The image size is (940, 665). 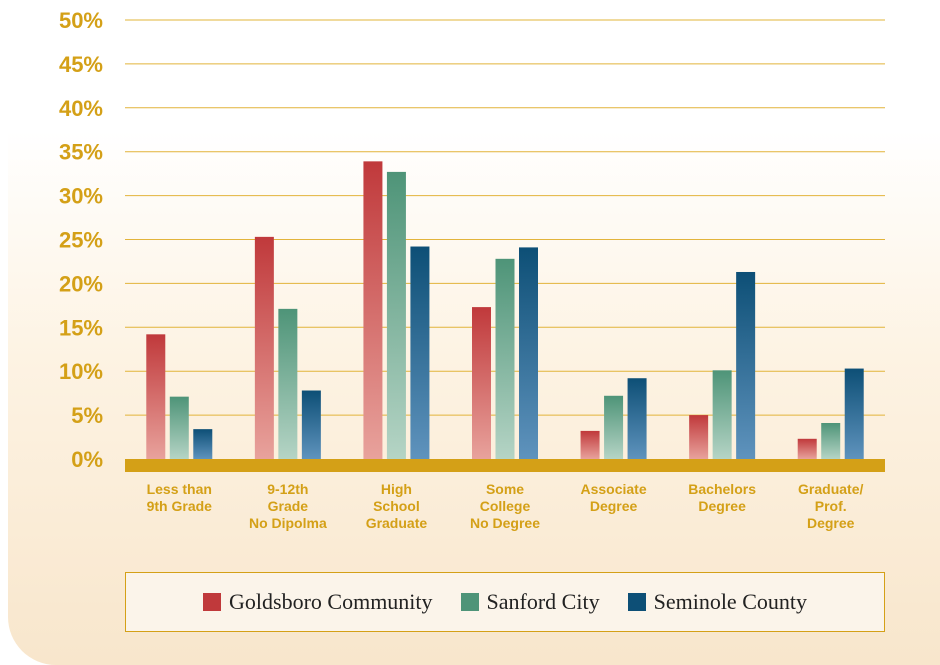 I want to click on x-category-label: Some College No Degree, so click(x=505, y=506).